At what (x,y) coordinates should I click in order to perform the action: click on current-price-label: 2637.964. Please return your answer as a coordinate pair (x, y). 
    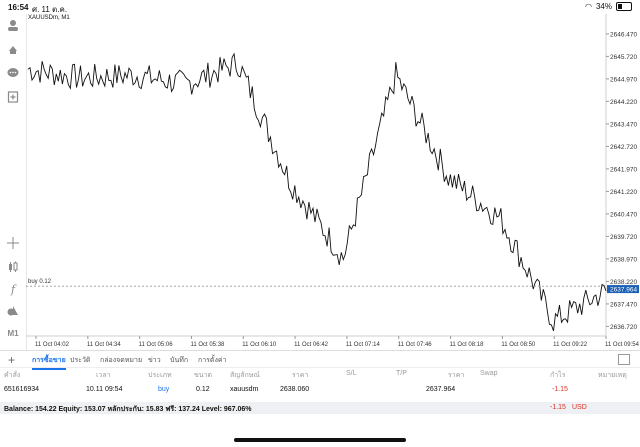
    Looking at the image, I should click on (623, 290).